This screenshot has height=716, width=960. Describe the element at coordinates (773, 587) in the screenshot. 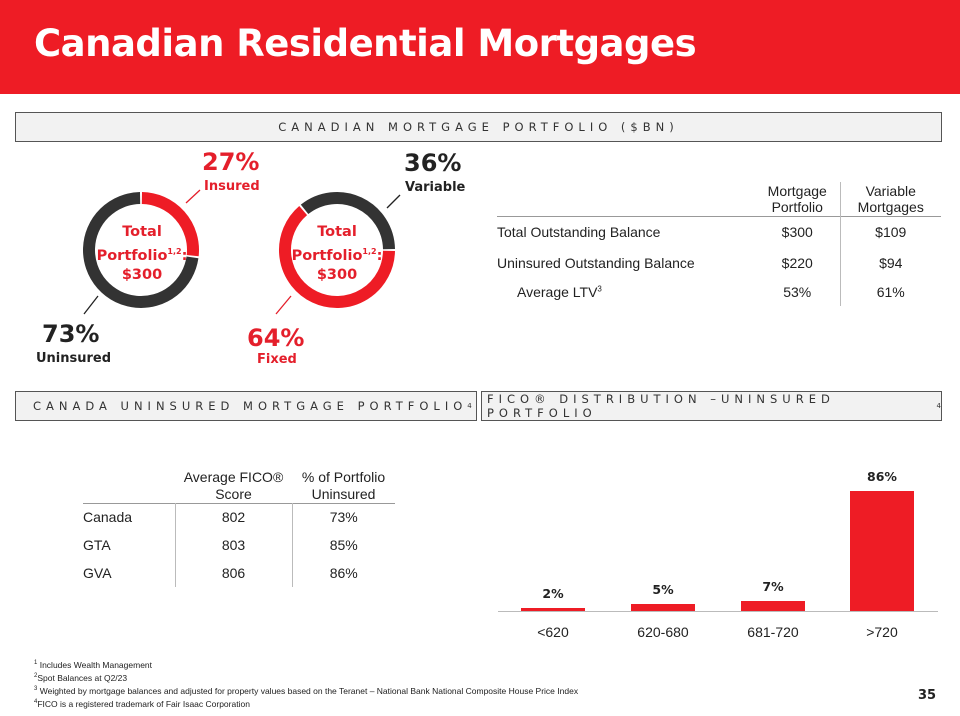

I see `data-label: 7%` at that location.